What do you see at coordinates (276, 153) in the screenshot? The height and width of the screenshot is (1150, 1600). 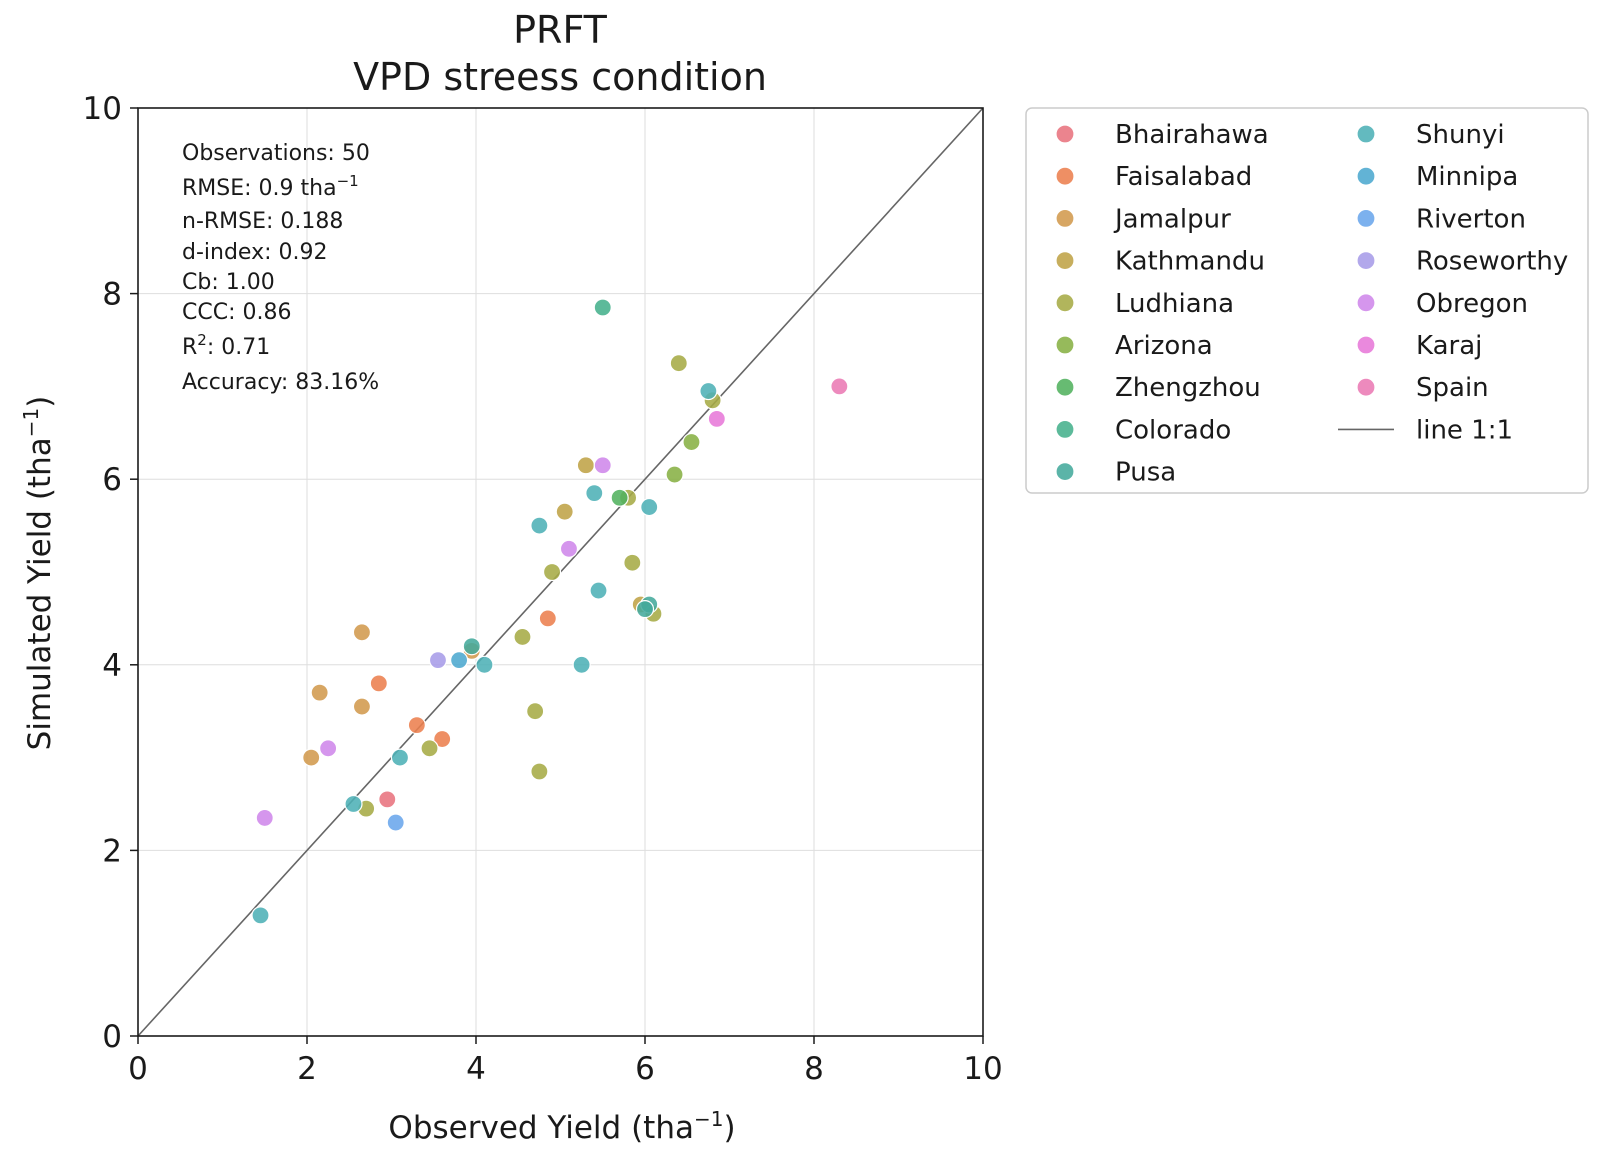 I see `stat-line-1: Observations: 50` at bounding box center [276, 153].